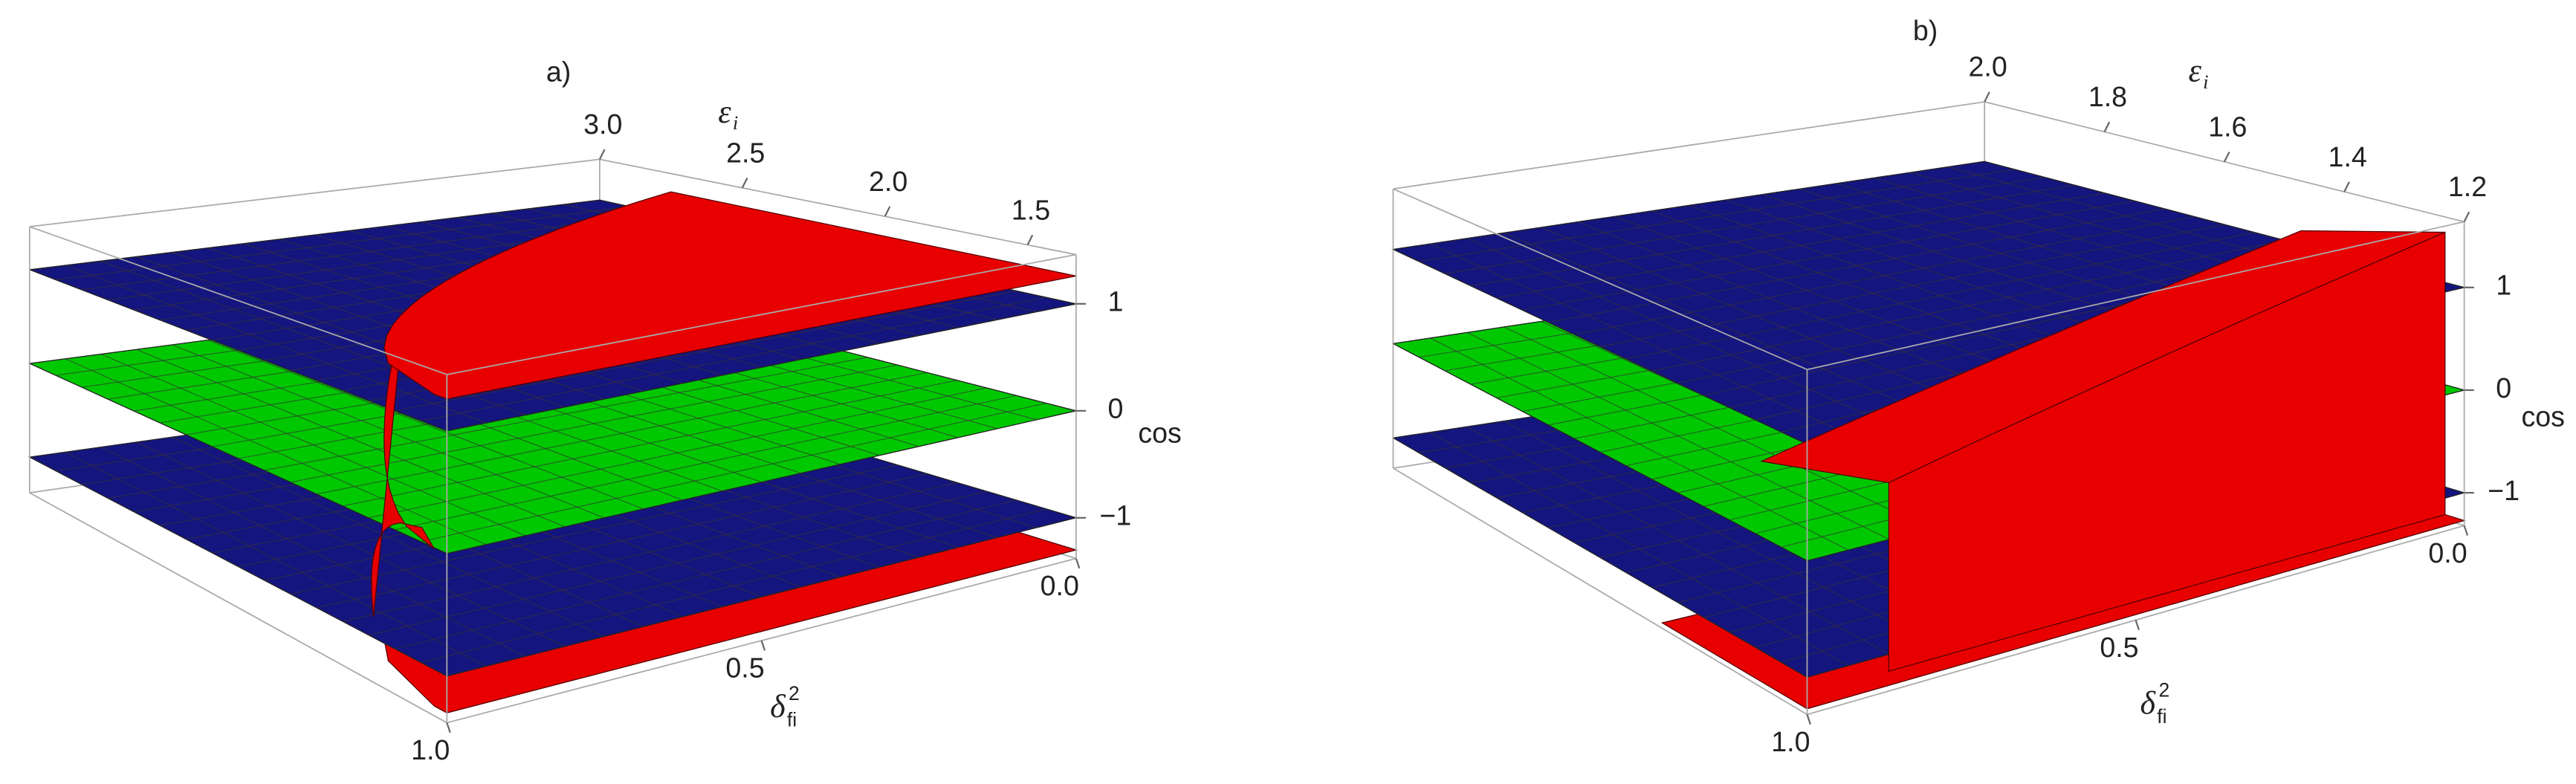  I want to click on y-tick-label: 1.2, so click(2468, 186).